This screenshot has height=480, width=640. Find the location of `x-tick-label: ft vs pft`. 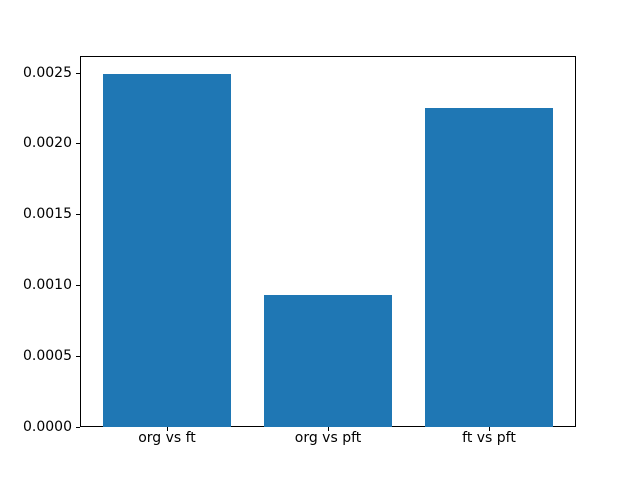

x-tick-label: ft vs pft is located at coordinates (489, 438).